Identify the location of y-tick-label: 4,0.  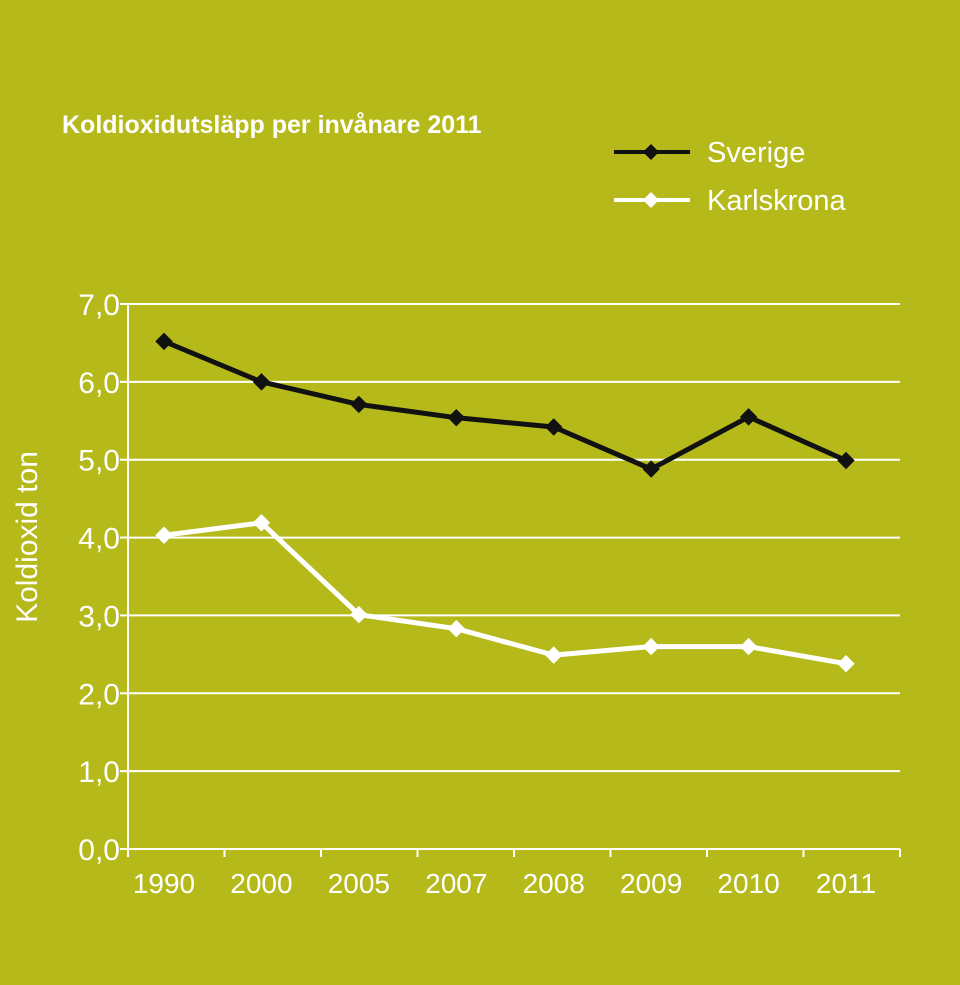
(99, 539).